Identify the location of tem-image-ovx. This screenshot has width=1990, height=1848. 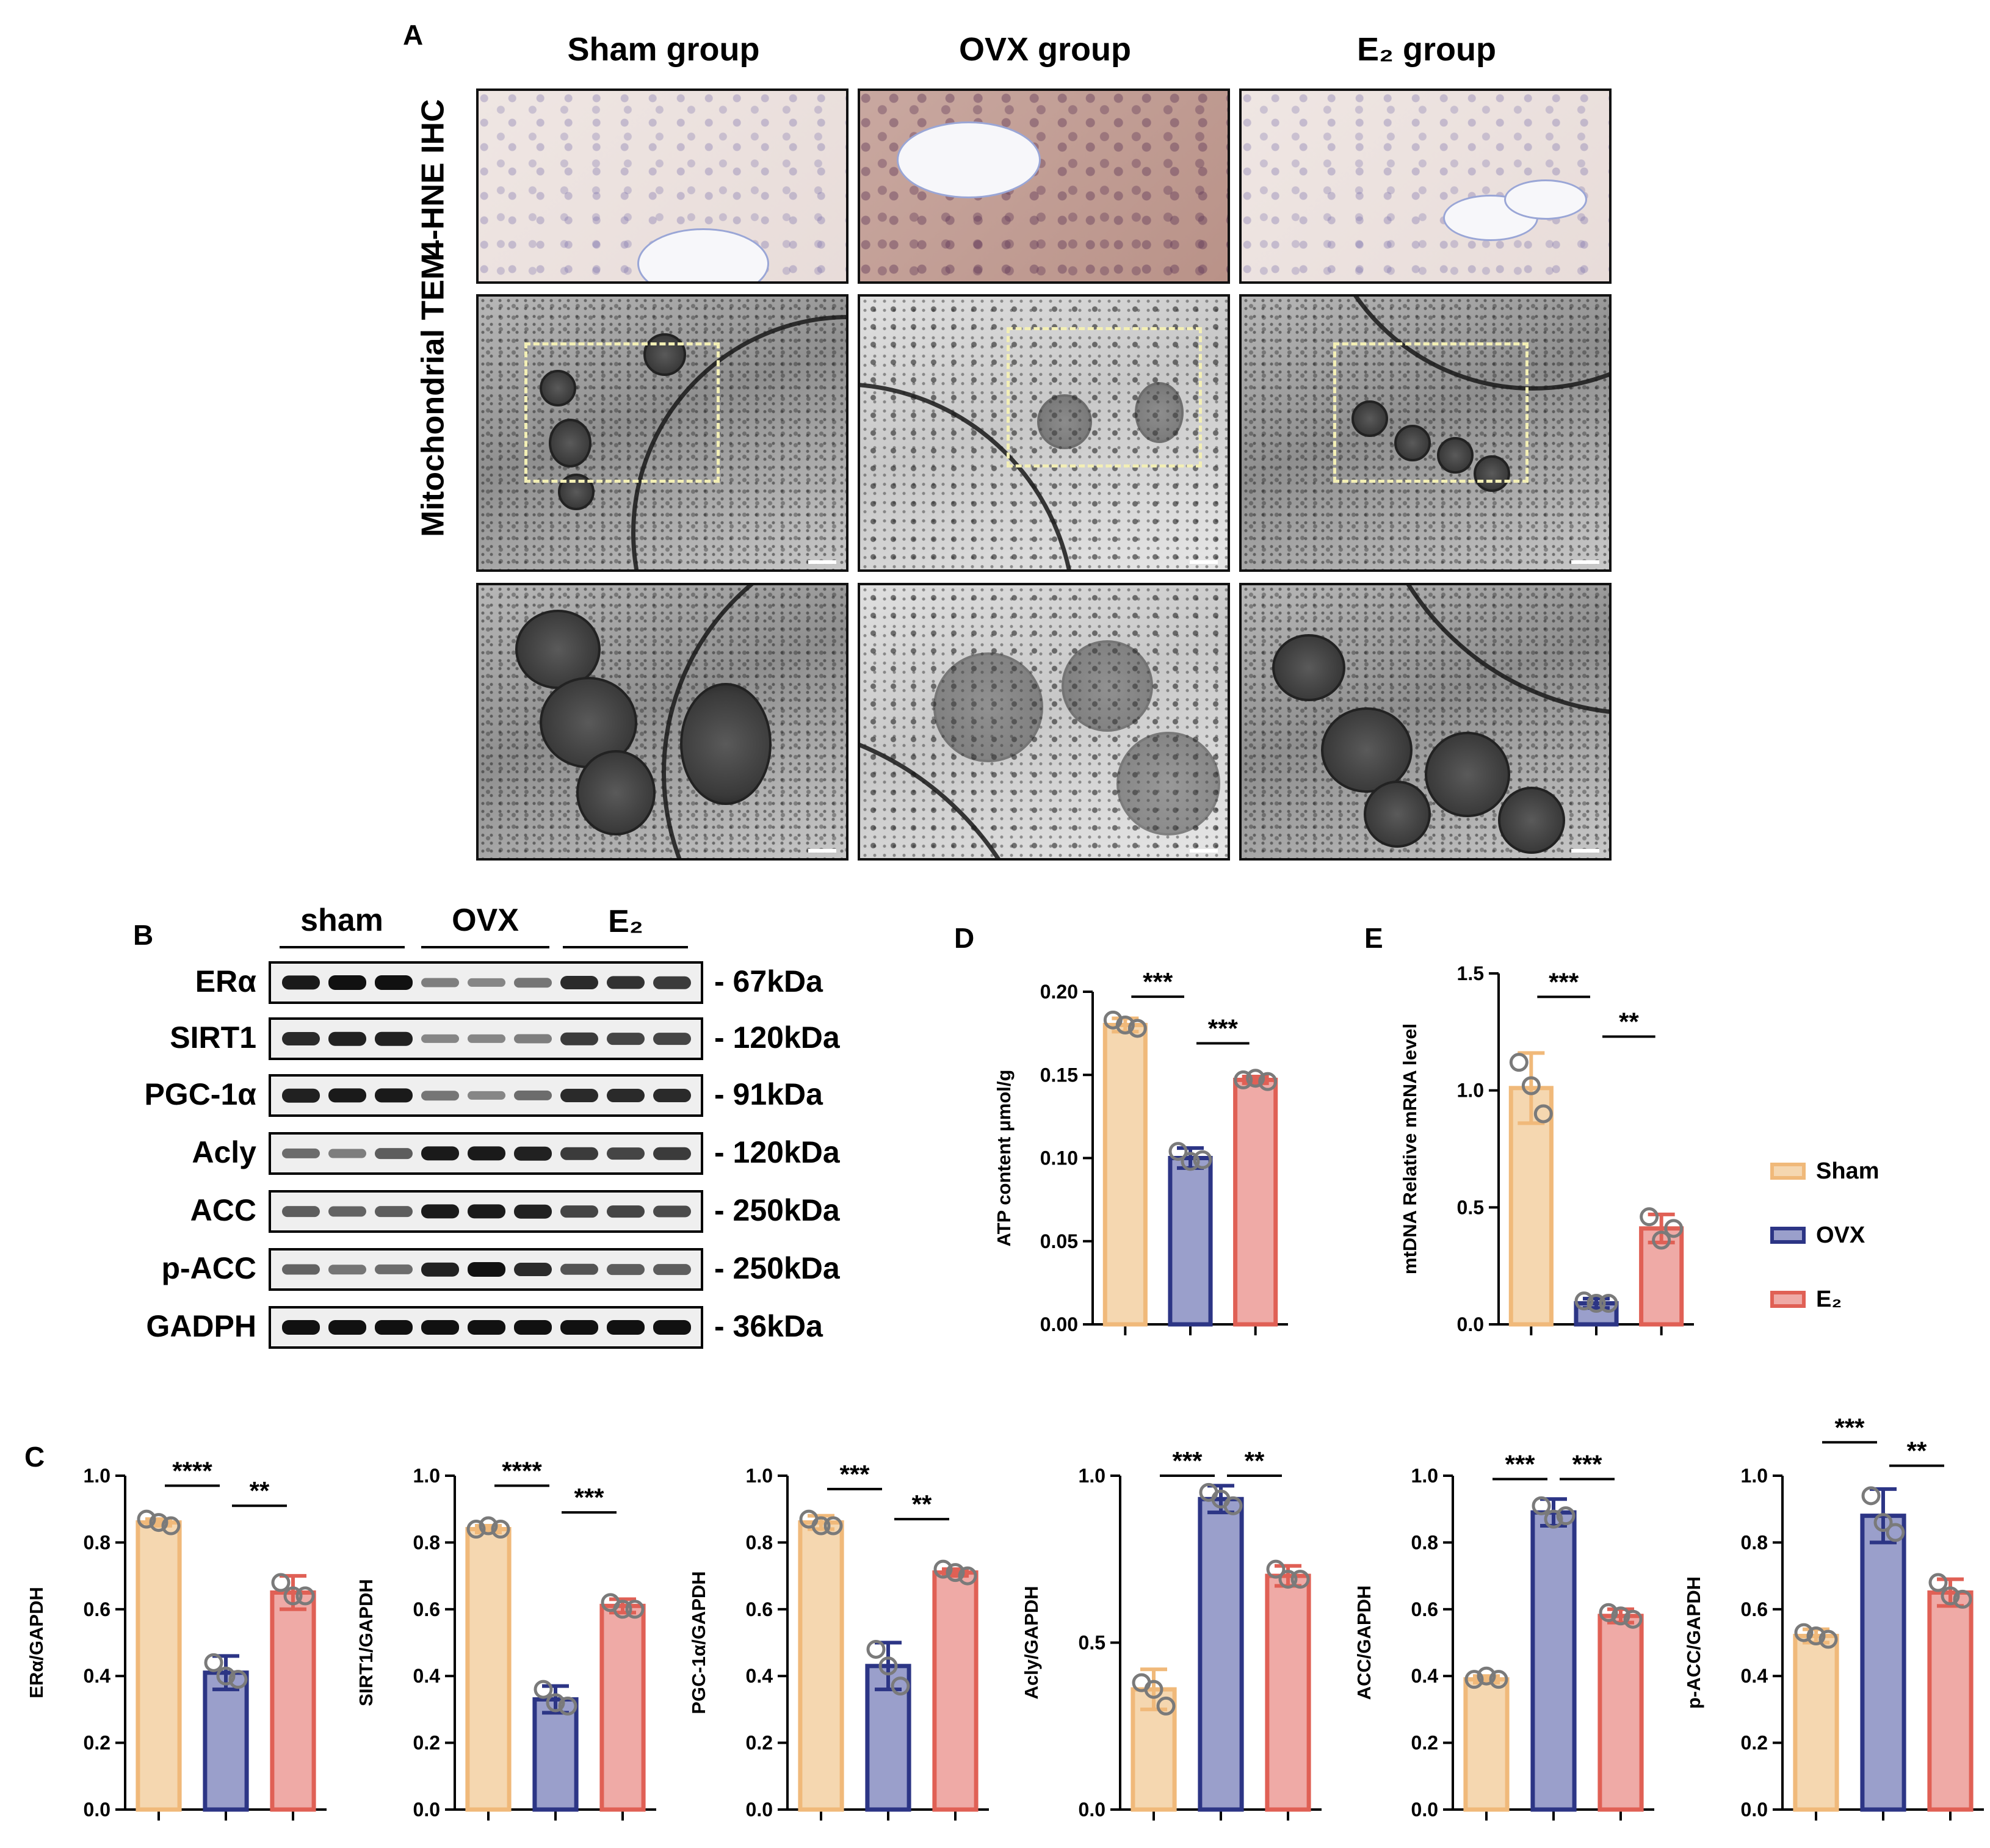
(1044, 433).